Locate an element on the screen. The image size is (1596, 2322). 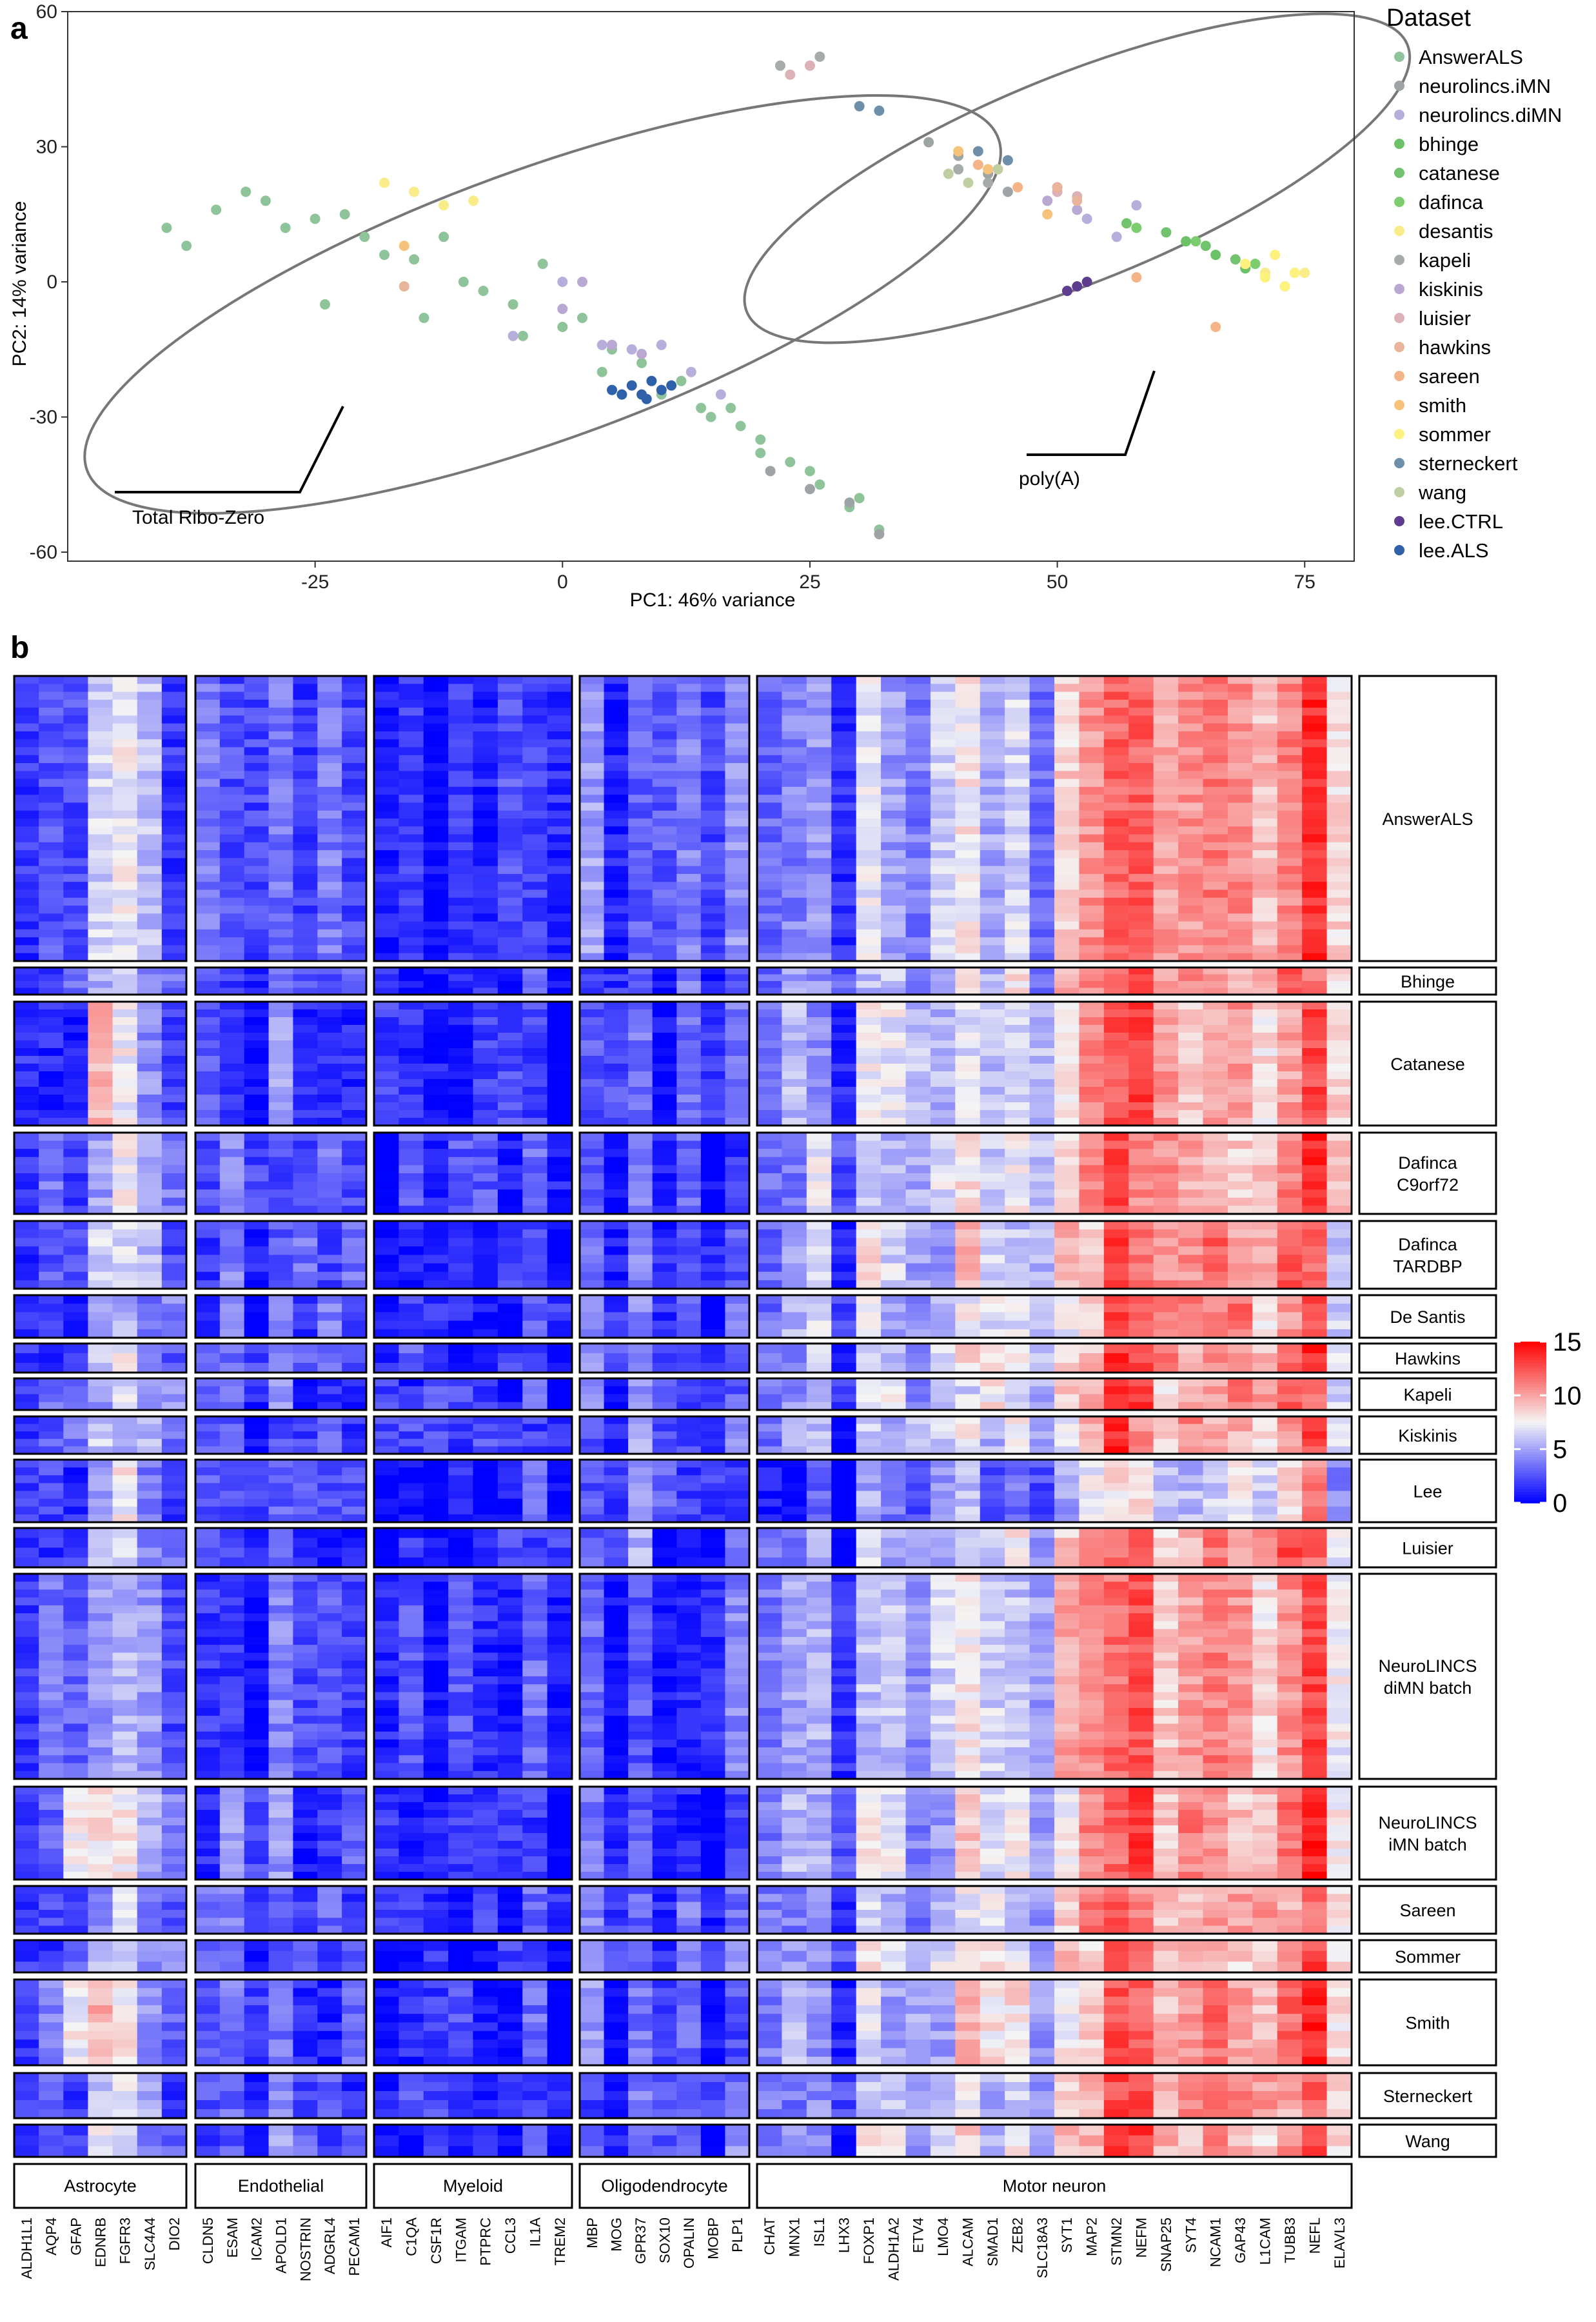
point-AnswerALS is located at coordinates (860, 499).